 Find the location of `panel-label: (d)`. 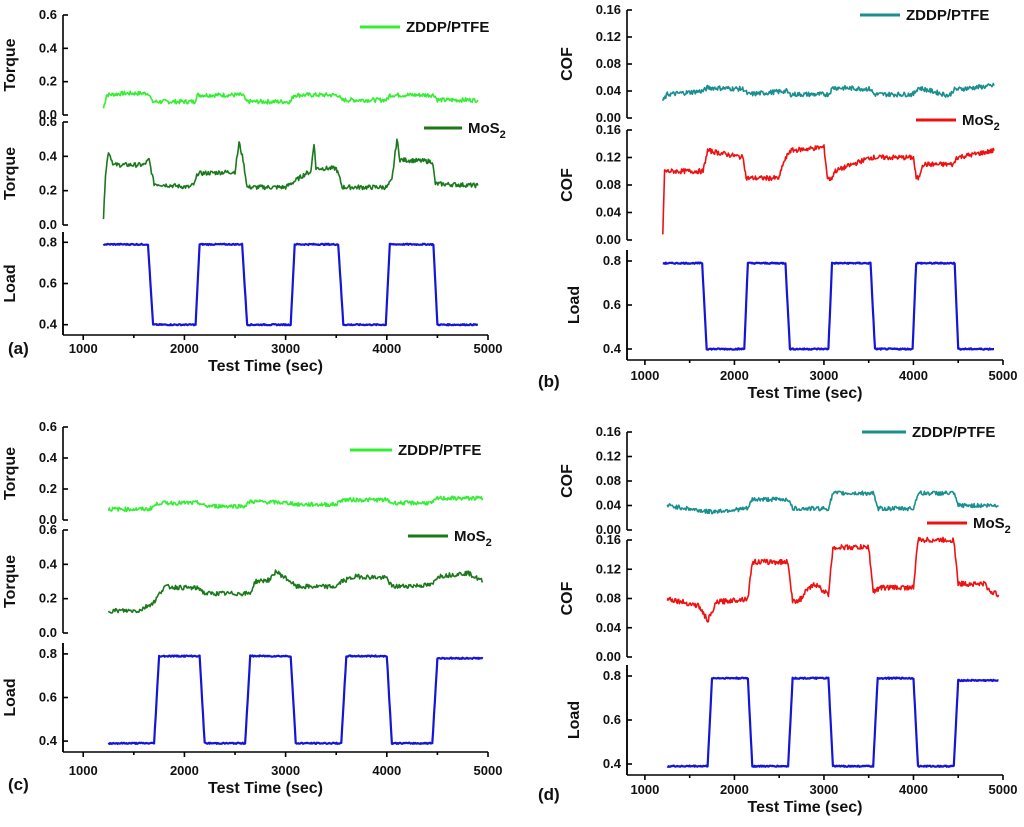

panel-label: (d) is located at coordinates (549, 794).